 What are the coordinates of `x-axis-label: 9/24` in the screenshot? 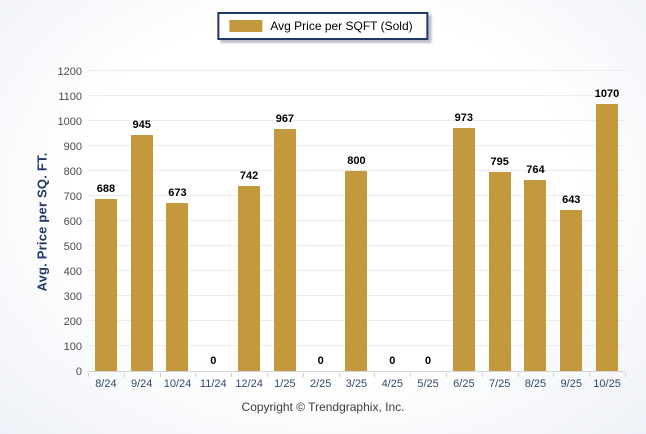 It's located at (141, 384).